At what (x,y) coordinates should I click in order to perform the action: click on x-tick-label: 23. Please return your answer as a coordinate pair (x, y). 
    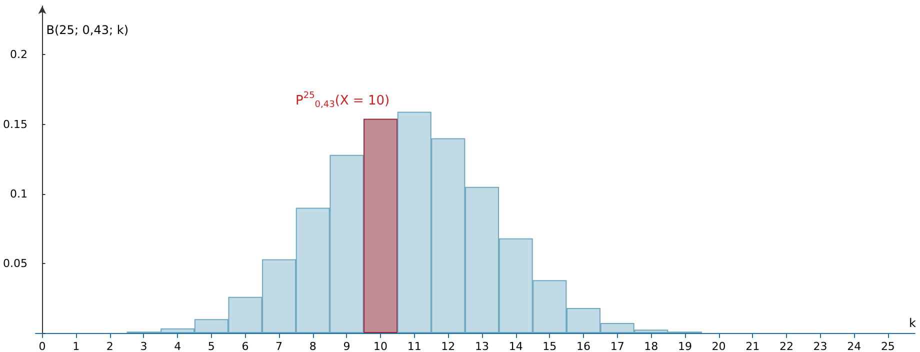
    Looking at the image, I should click on (820, 346).